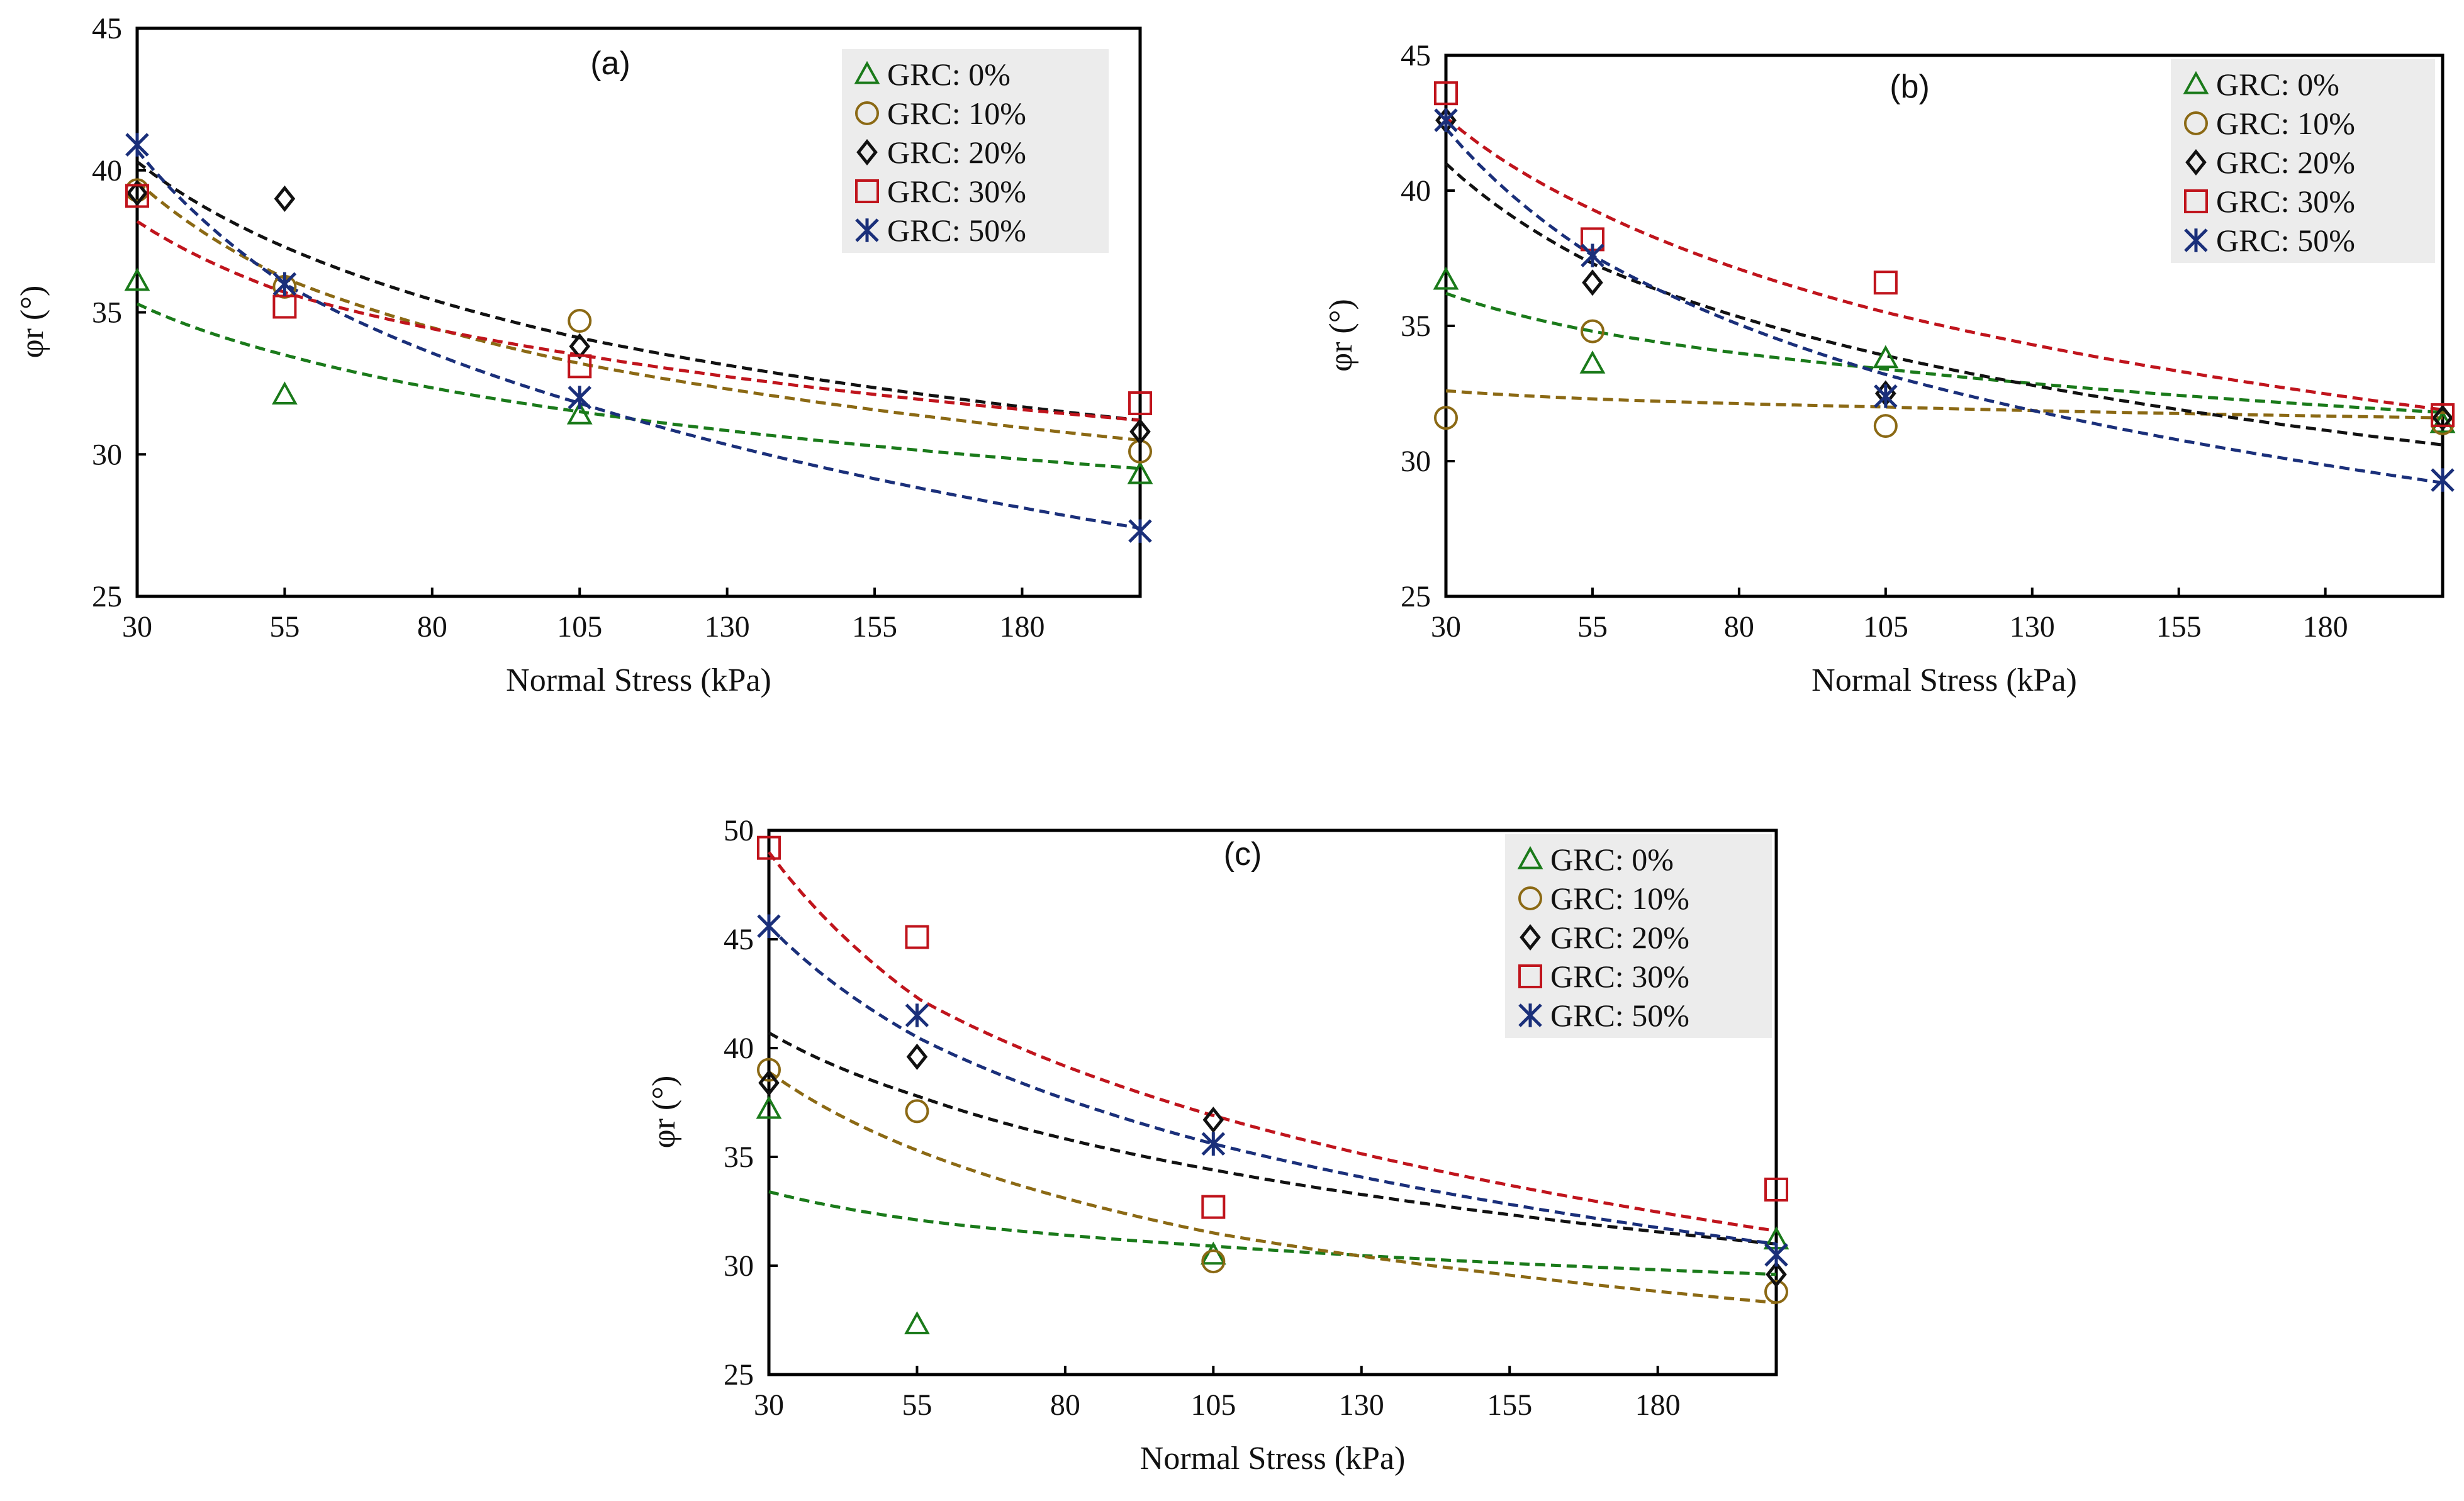 The width and height of the screenshot is (2464, 1501). I want to click on y-tick-label: 50, so click(739, 830).